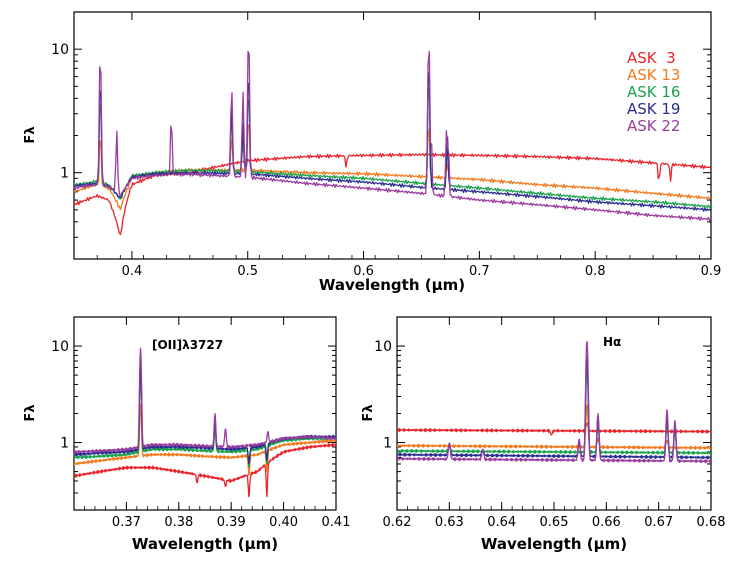 This screenshot has width=747, height=561. I want to click on x-tick-label: 0.6, so click(363, 271).